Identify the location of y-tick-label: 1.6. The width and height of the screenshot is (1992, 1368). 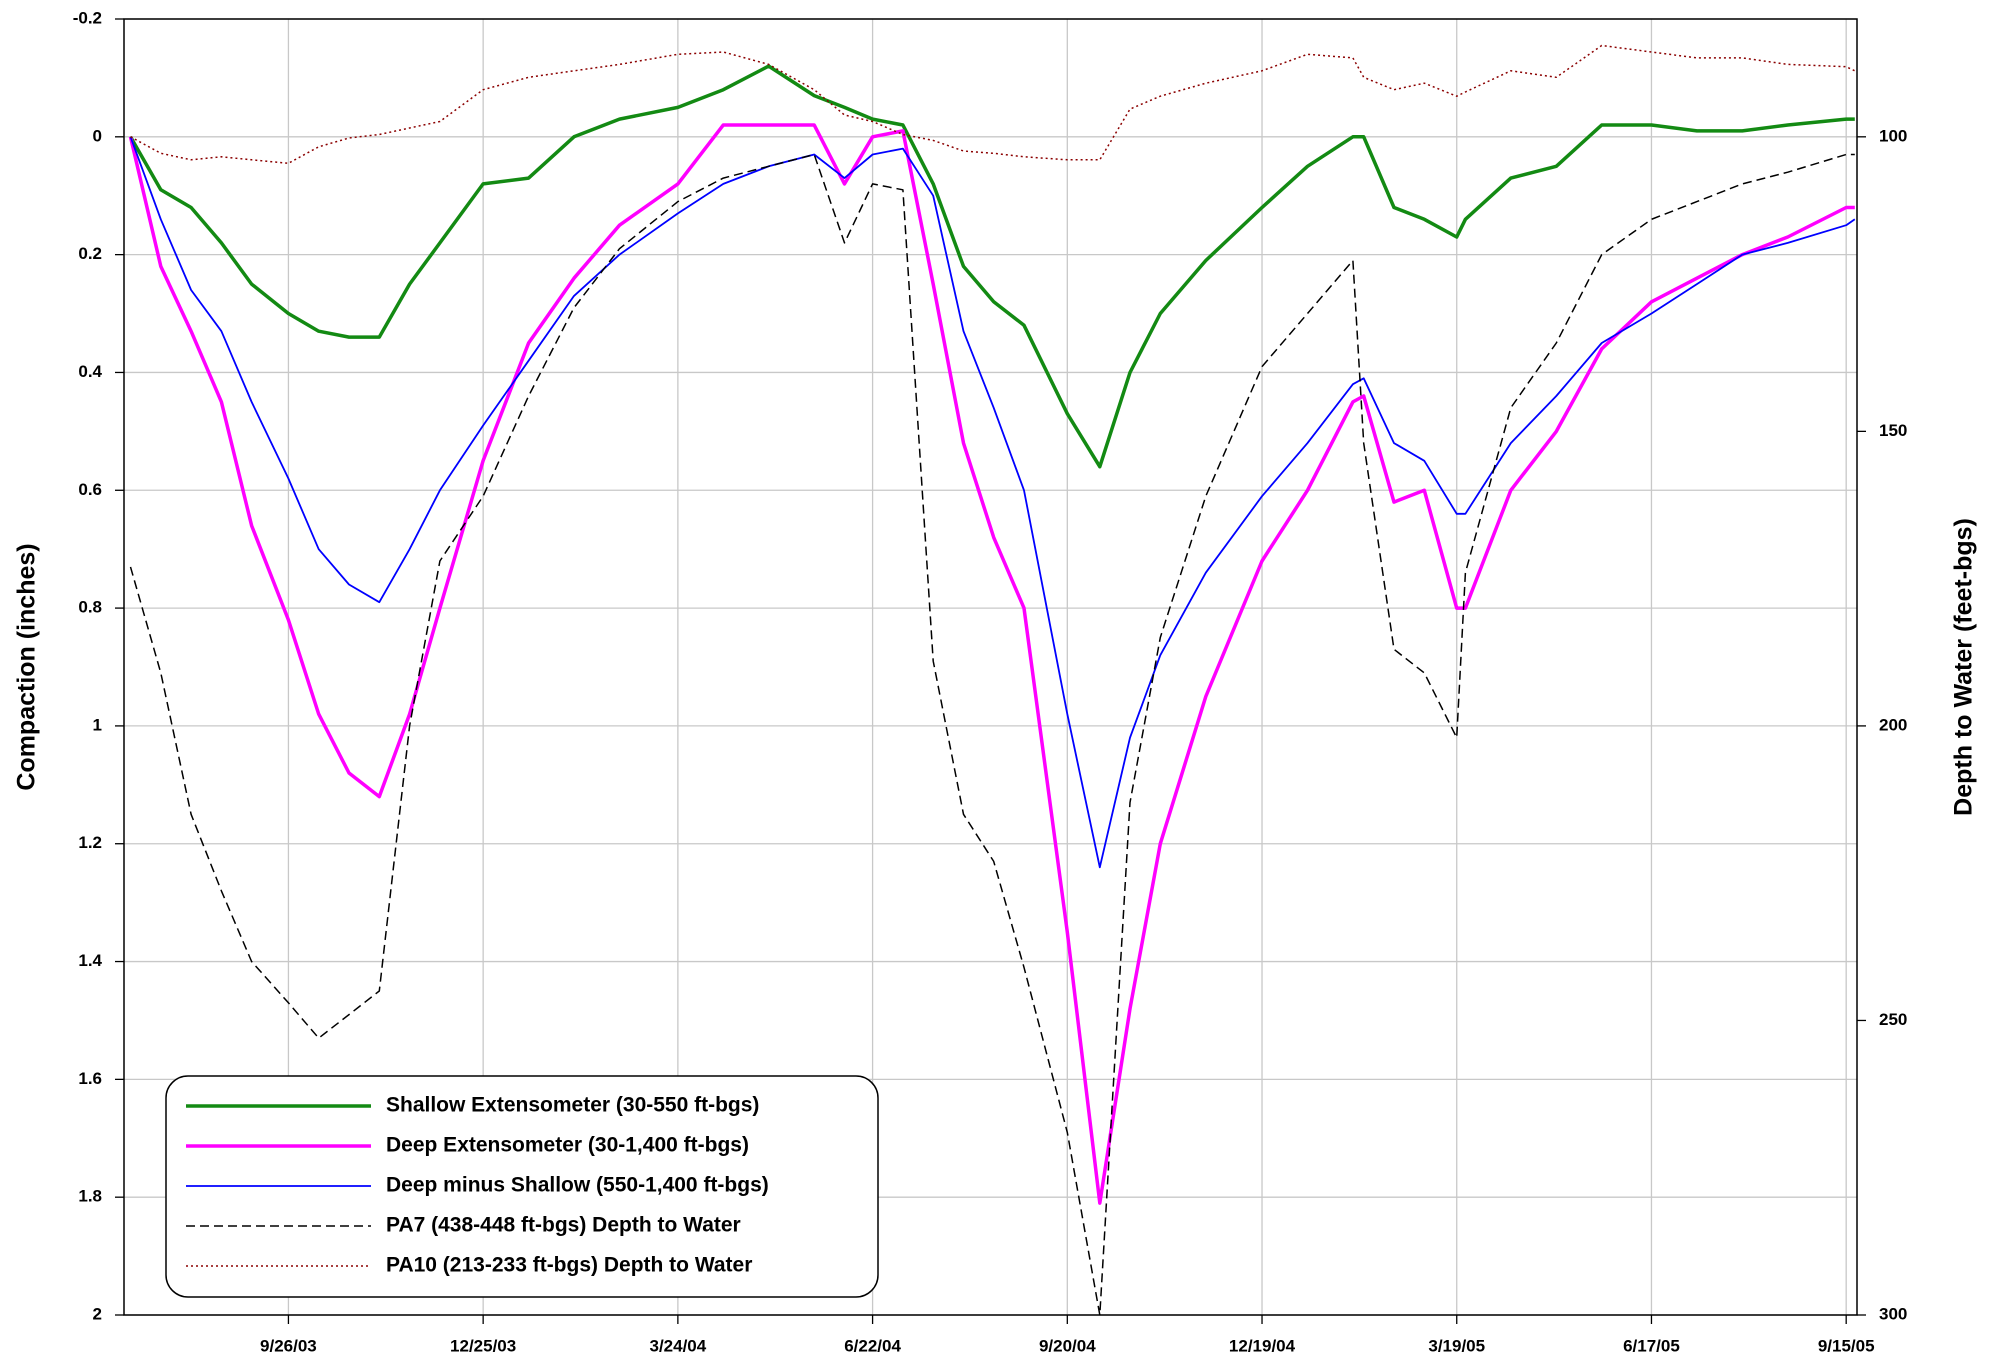
(90, 1078).